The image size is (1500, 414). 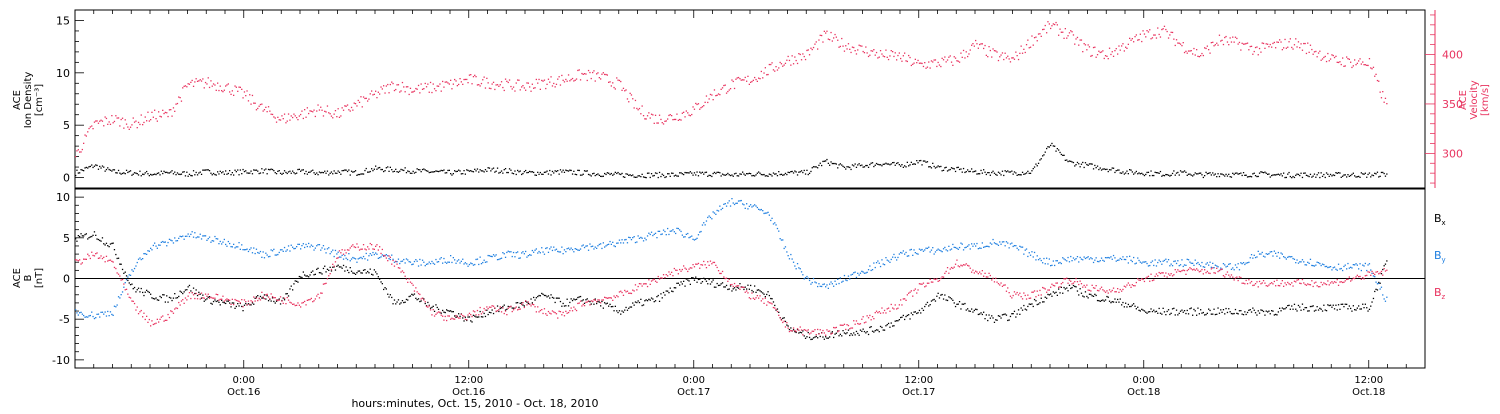 What do you see at coordinates (28, 277) in the screenshot?
I see `field-axis-label-line: B` at bounding box center [28, 277].